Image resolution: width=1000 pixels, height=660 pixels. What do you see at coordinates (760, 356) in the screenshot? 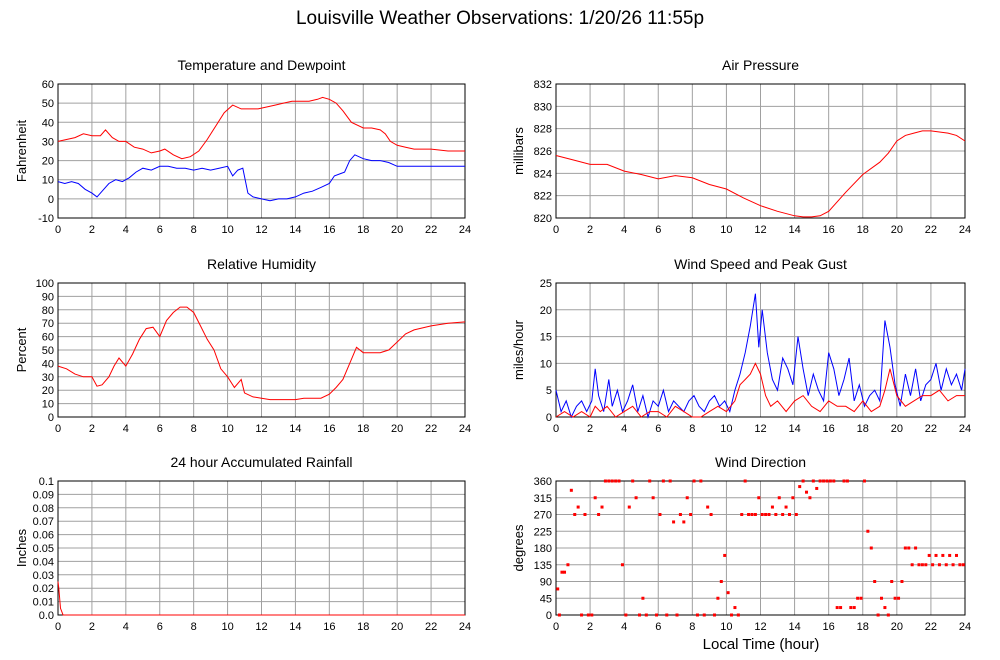
I see `series-line-blue` at bounding box center [760, 356].